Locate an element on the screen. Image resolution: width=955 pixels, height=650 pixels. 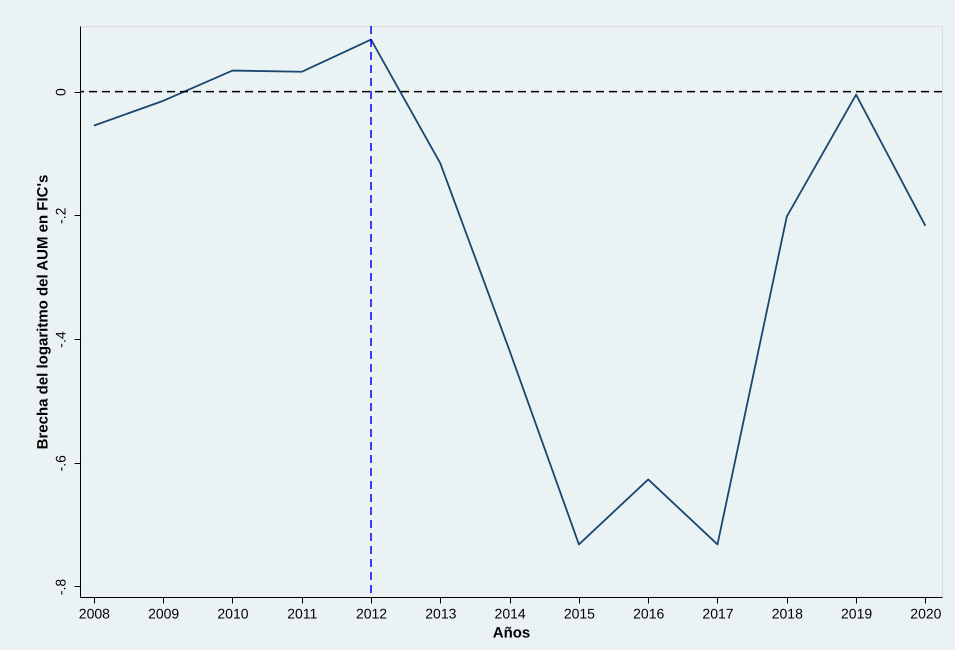
x-tick-label: 2015 is located at coordinates (580, 614).